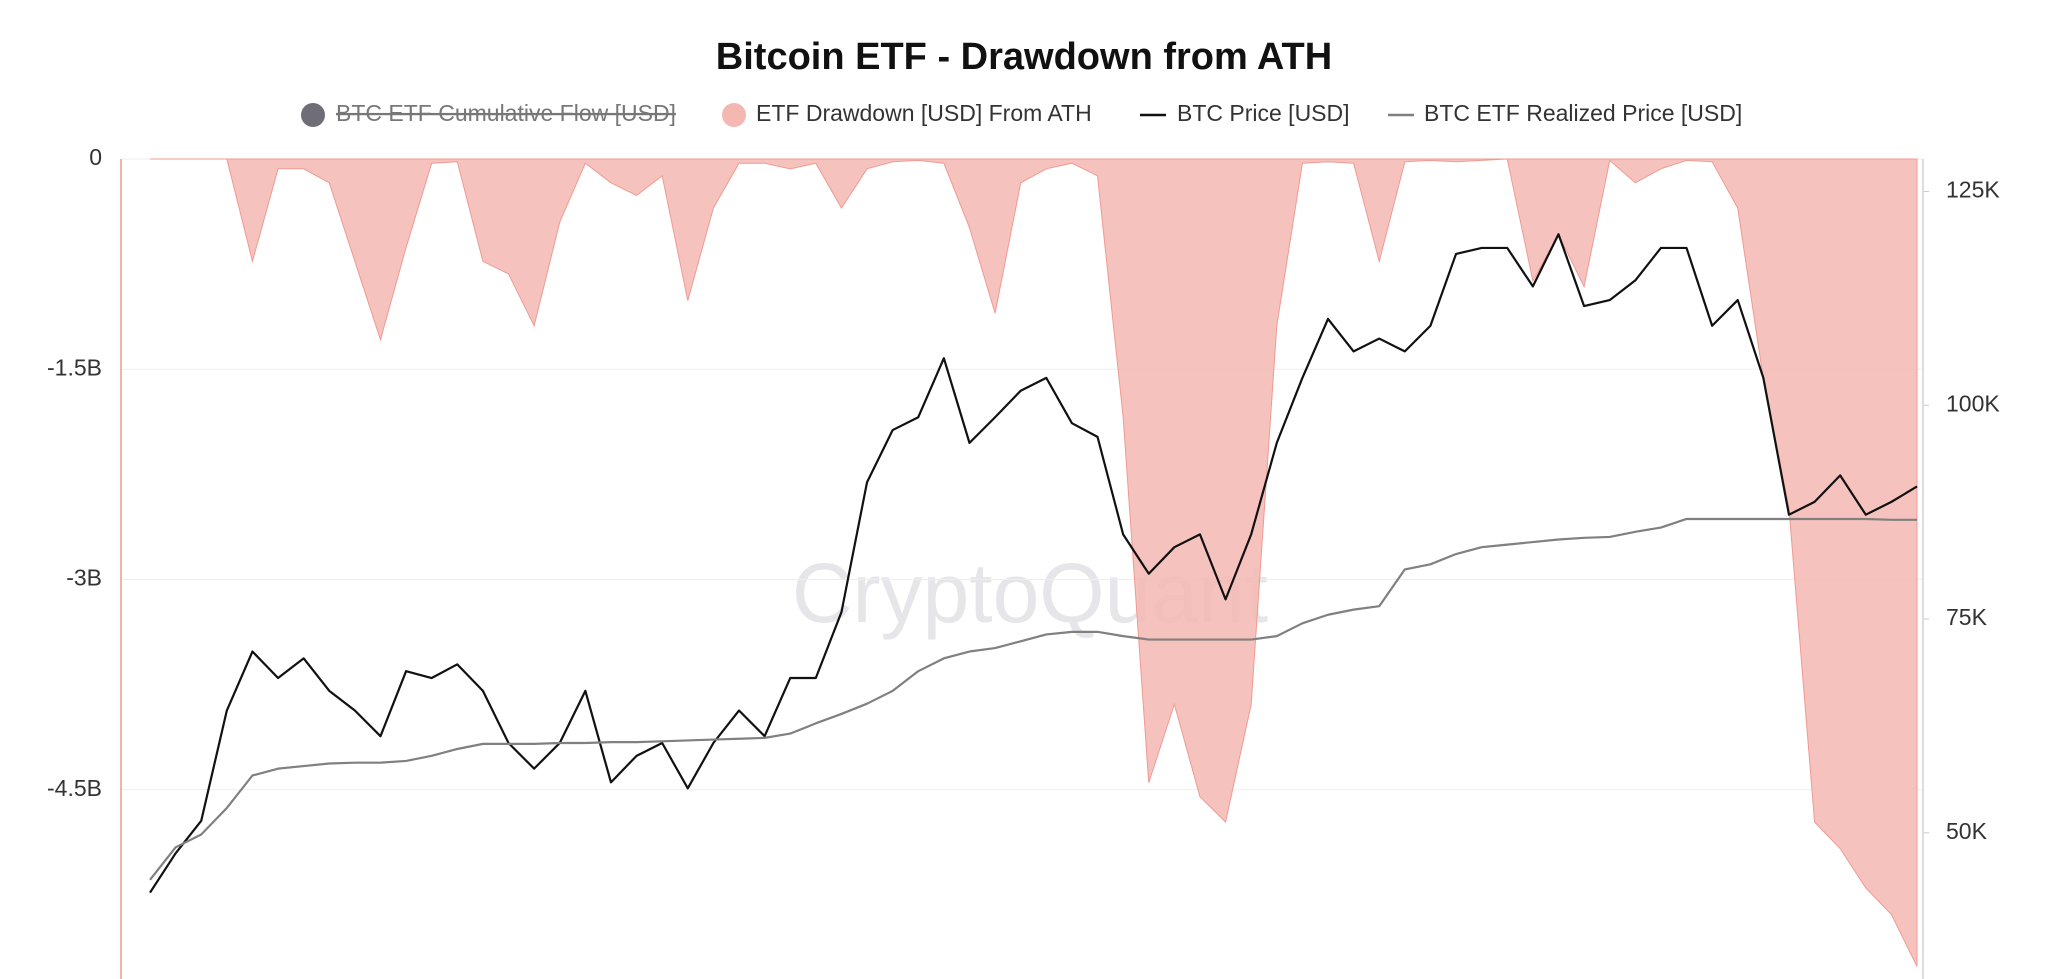 This screenshot has width=2048, height=979. What do you see at coordinates (1973, 403) in the screenshot?
I see `y2-tick-label: 100K` at bounding box center [1973, 403].